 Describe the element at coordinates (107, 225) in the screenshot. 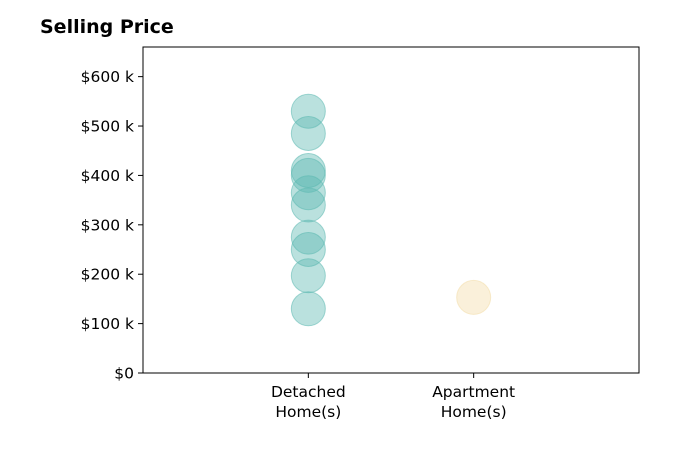

I see `y-tick-label: $300 k` at that location.